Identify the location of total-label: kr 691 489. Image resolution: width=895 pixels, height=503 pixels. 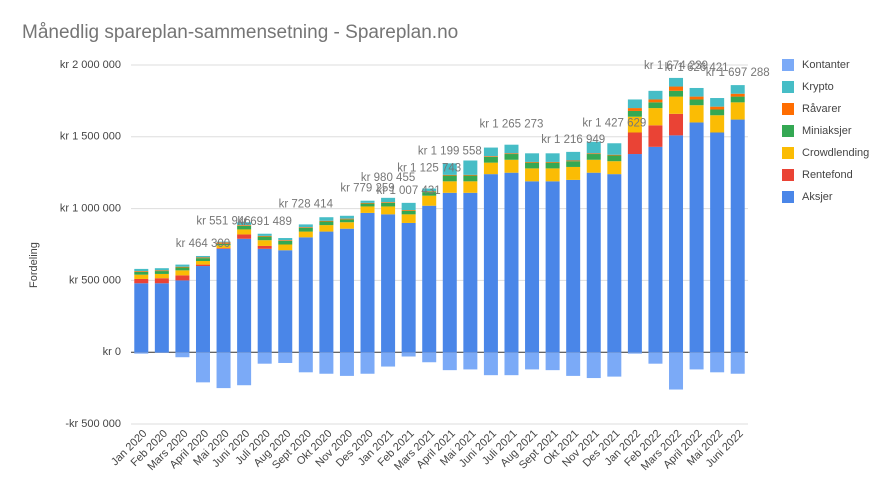
(265, 222).